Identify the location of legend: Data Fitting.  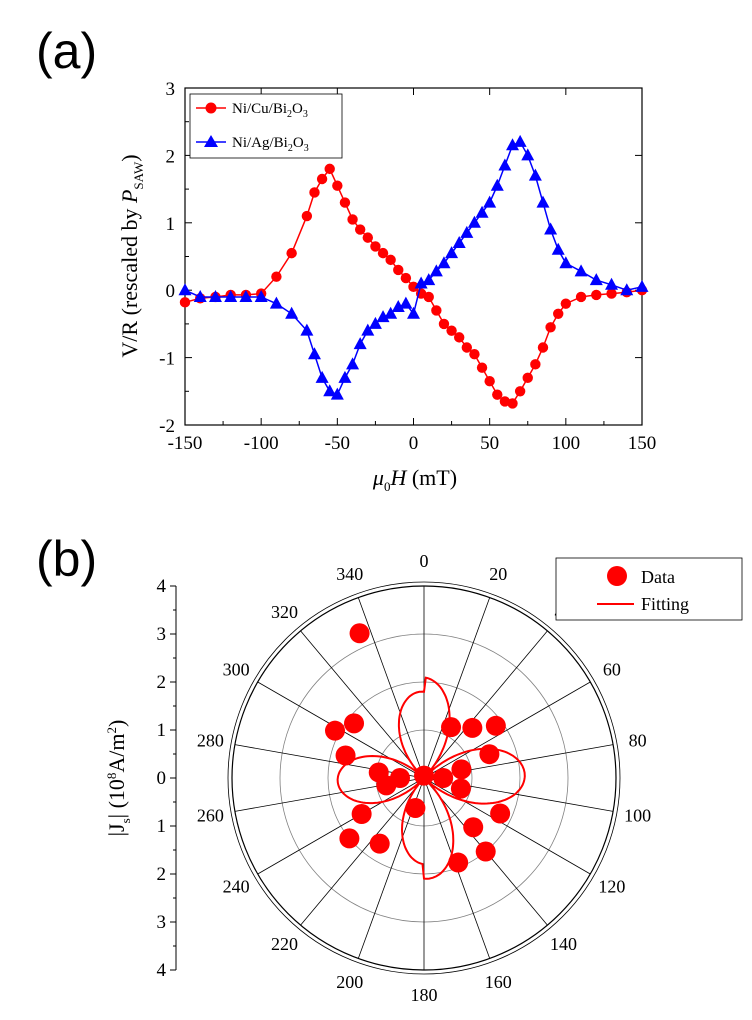
(649, 589).